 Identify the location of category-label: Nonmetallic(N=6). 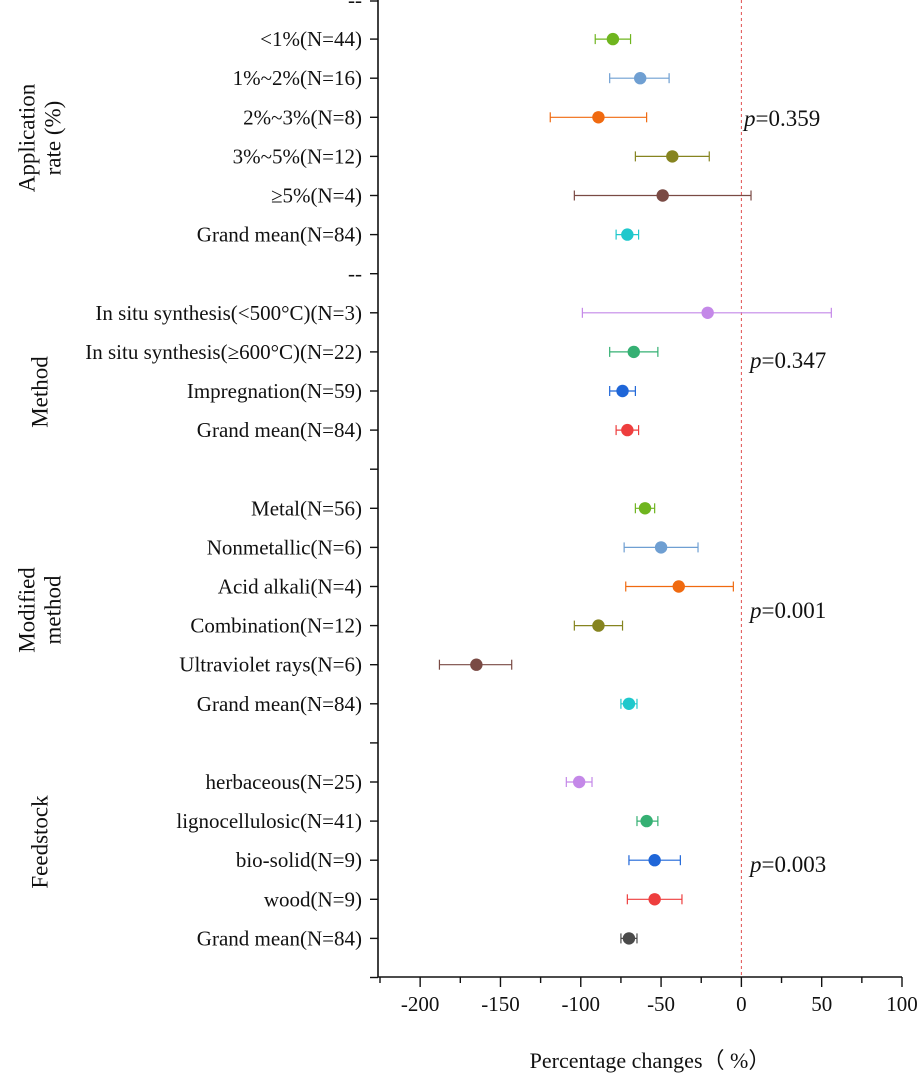
(284, 547).